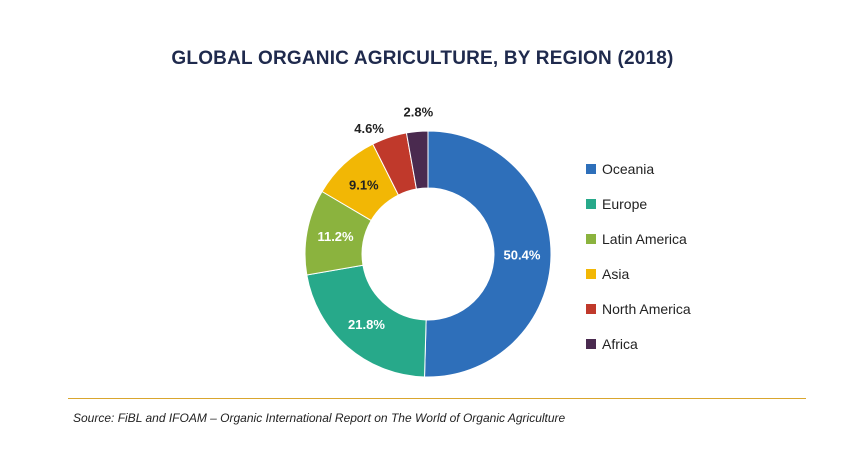  I want to click on donut-slice-africa, so click(417, 160).